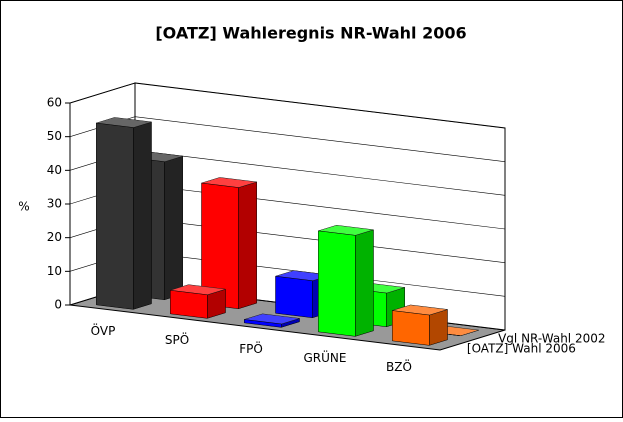  What do you see at coordinates (54, 170) in the screenshot?
I see `y-tick-label: 40` at bounding box center [54, 170].